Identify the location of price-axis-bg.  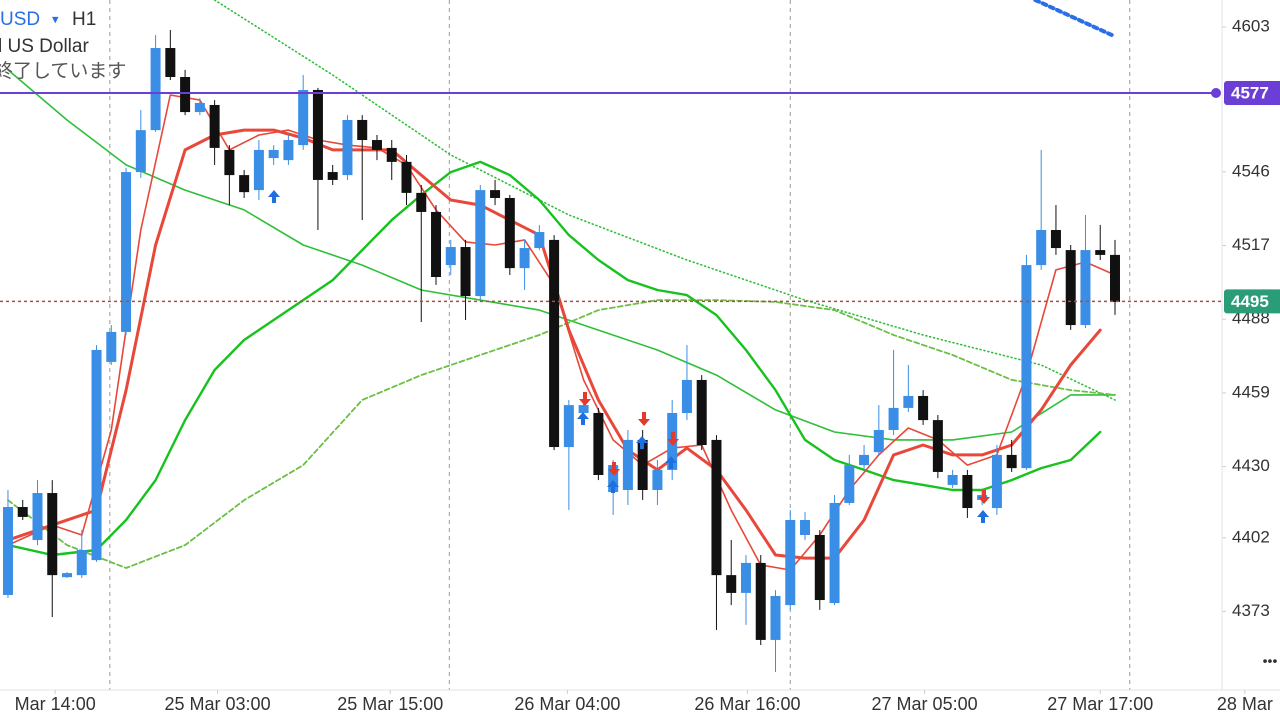
(1251, 345).